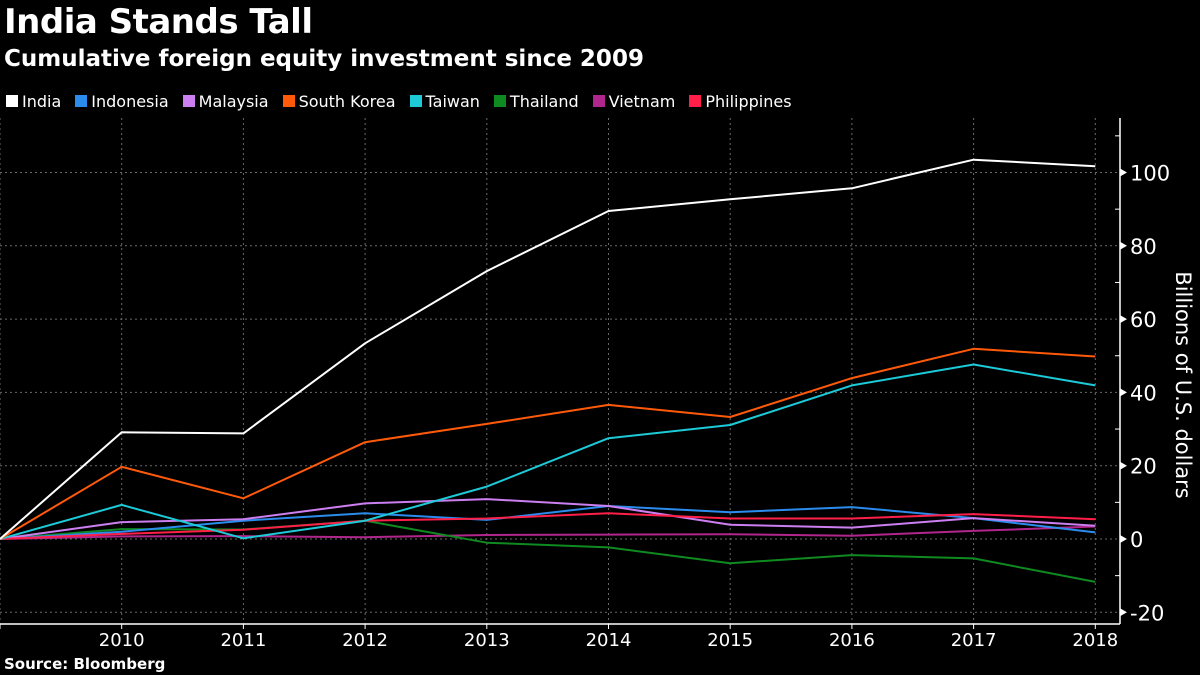 Image resolution: width=1200 pixels, height=675 pixels. What do you see at coordinates (748, 101) in the screenshot?
I see `legend-label: Philippines` at bounding box center [748, 101].